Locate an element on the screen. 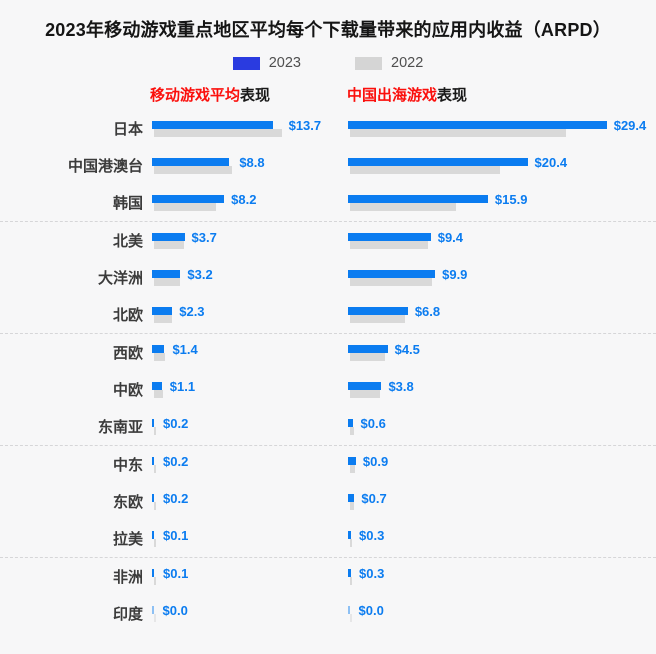 The image size is (656, 654). left-panel-cell: $0.2 is located at coordinates (250, 500).